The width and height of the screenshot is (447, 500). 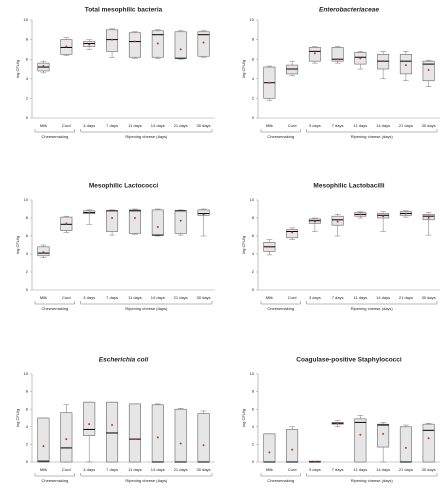 What do you see at coordinates (429, 125) in the screenshot?
I see `x-tick-label: 30 days` at bounding box center [429, 125].